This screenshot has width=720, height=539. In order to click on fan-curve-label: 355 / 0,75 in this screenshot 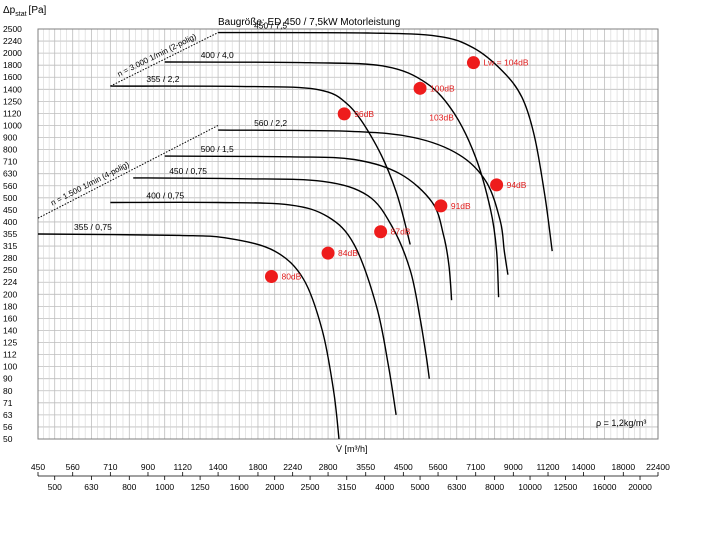, I will do `click(93, 227)`.